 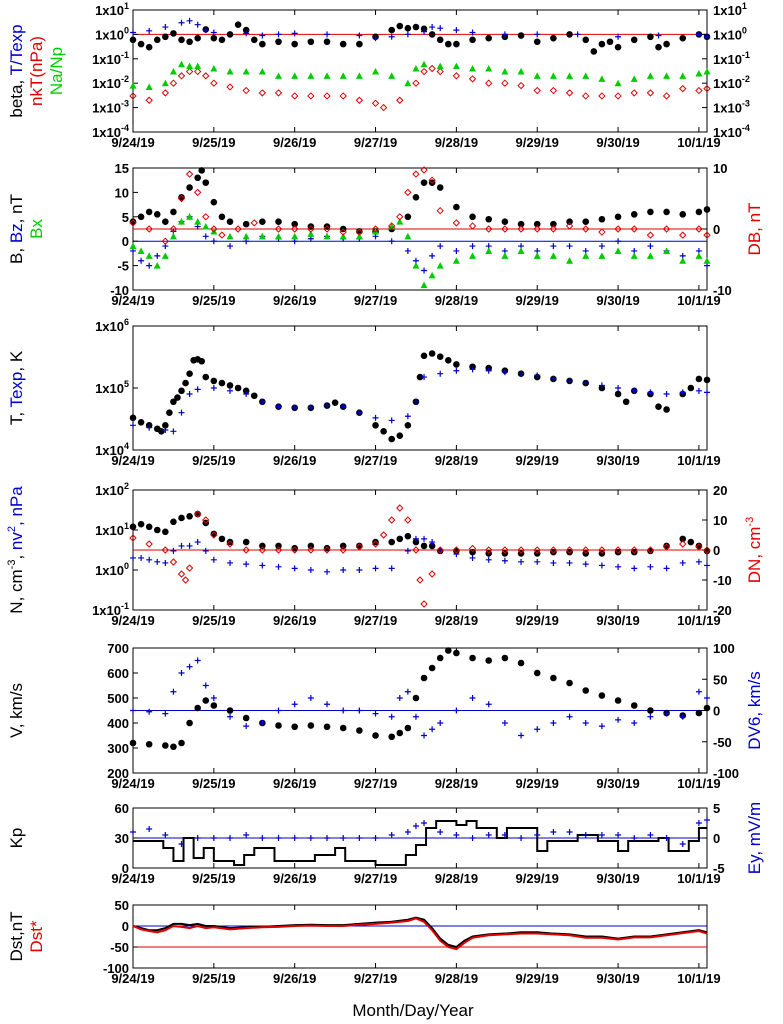 I want to click on x-tick-label: 9/24/19, so click(x=132, y=620).